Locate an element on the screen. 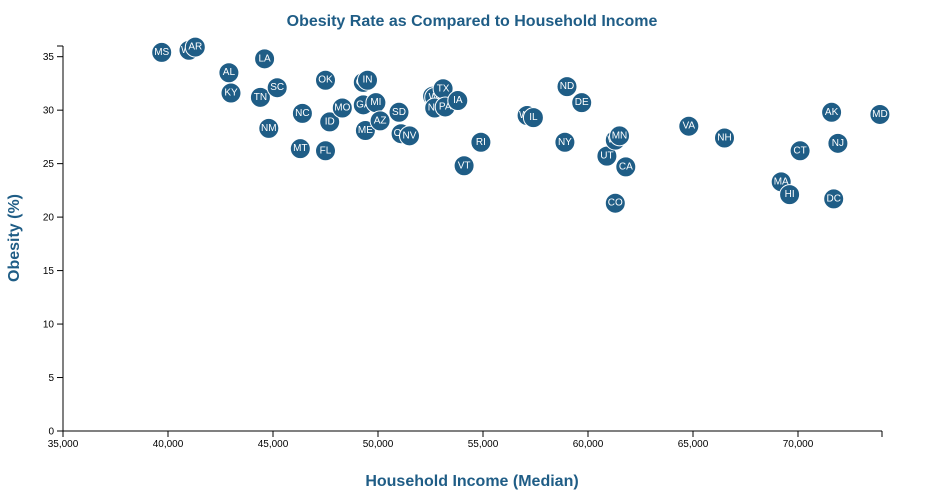 Image resolution: width=934 pixels, height=494 pixels. data-point-al: AL is located at coordinates (229, 73).